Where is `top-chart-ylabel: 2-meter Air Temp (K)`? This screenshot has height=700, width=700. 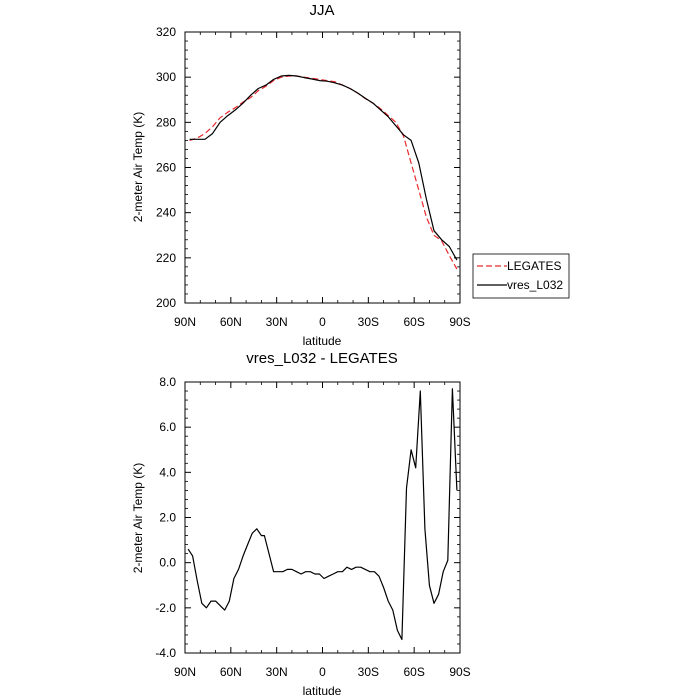 top-chart-ylabel: 2-meter Air Temp (K) is located at coordinates (138, 167).